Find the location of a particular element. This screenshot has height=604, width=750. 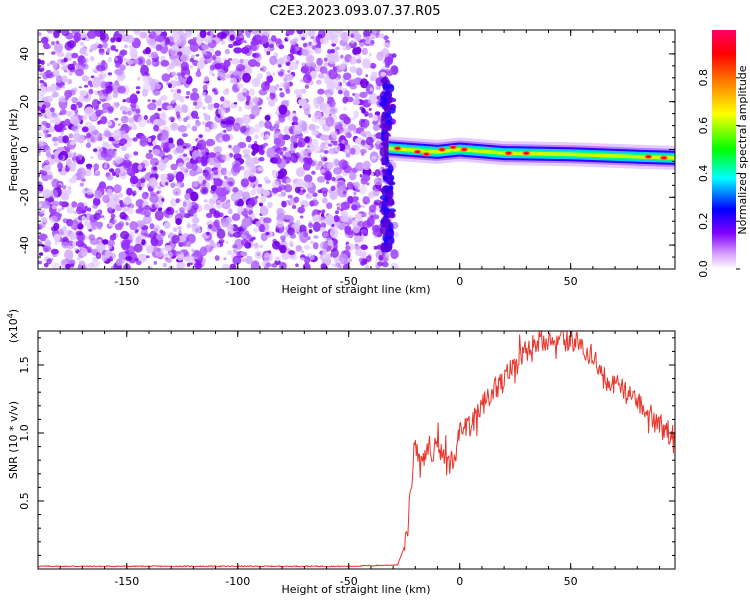

snr-multiplier-exponent: 4 is located at coordinates (10, 315).